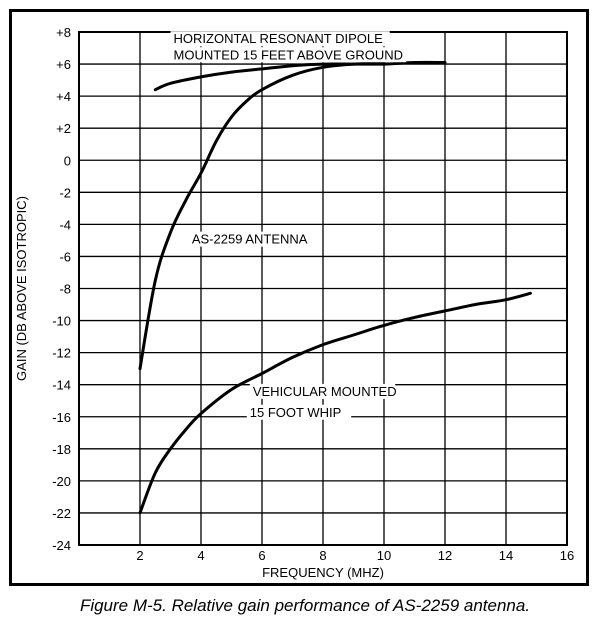 Image resolution: width=610 pixels, height=634 pixels. I want to click on dipole-series-line, so click(300, 76).